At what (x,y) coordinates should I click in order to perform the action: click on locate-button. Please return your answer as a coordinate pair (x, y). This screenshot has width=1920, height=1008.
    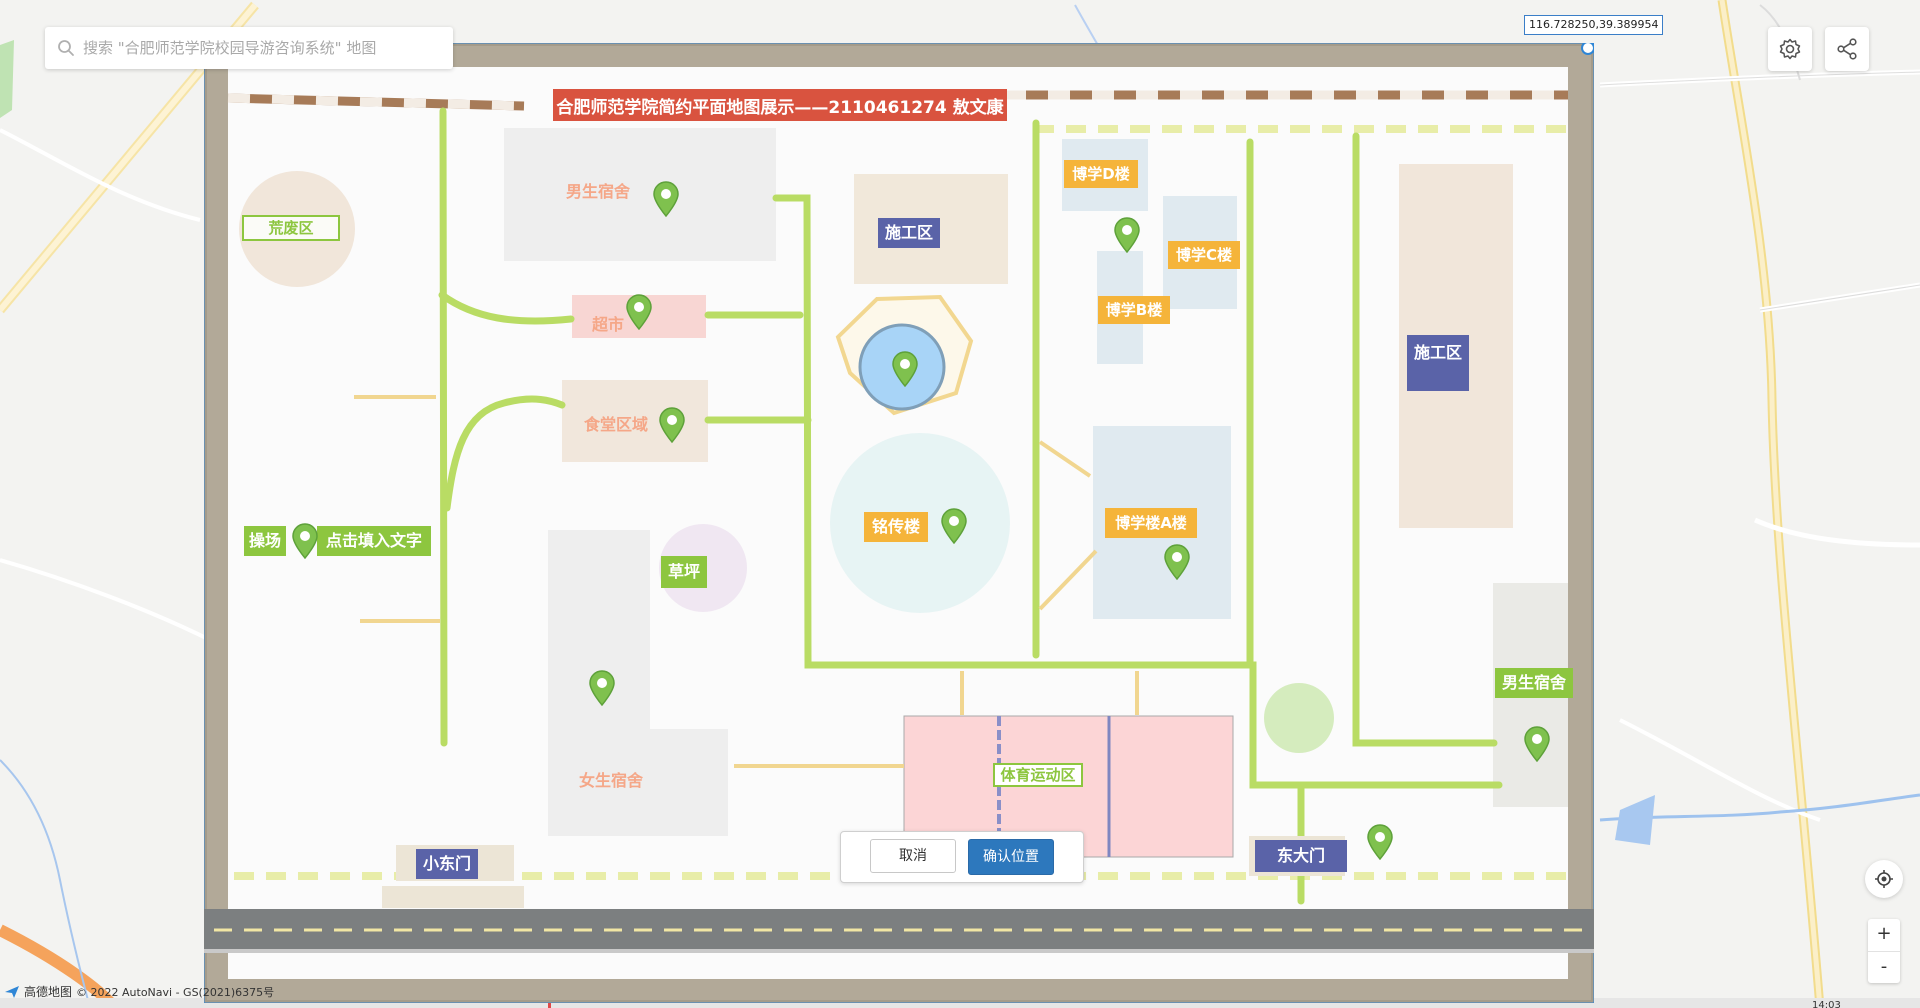
    Looking at the image, I should click on (1884, 879).